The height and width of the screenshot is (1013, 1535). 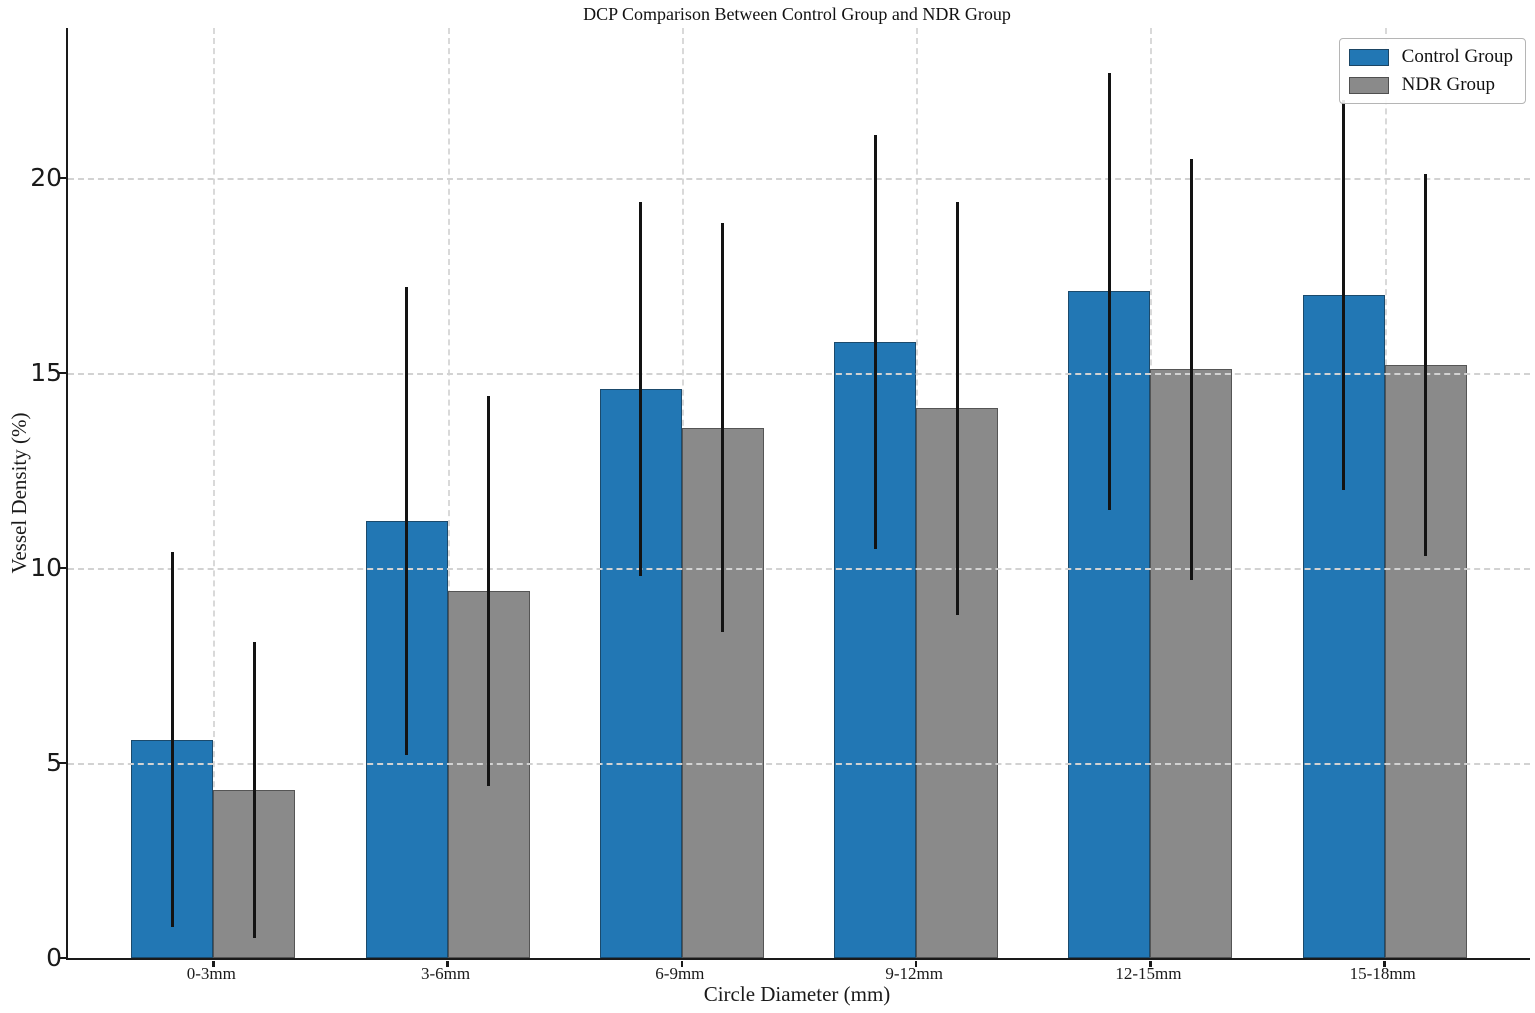 What do you see at coordinates (1150, 964) in the screenshot?
I see `x-tick-mark-12-15mm` at bounding box center [1150, 964].